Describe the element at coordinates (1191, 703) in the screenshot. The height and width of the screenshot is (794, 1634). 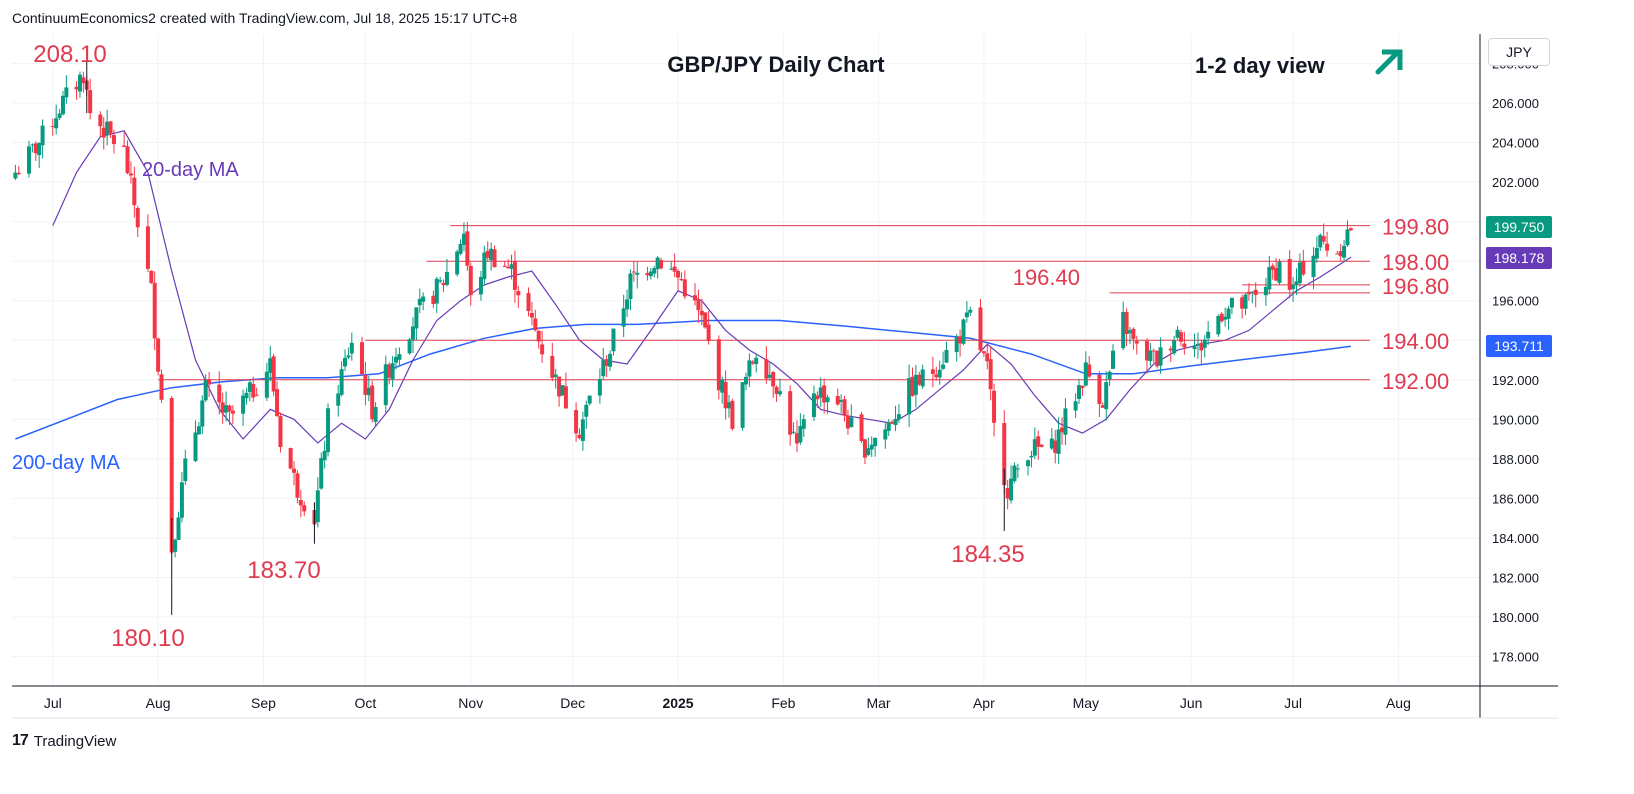
I see `x-tick-label: Jun` at that location.